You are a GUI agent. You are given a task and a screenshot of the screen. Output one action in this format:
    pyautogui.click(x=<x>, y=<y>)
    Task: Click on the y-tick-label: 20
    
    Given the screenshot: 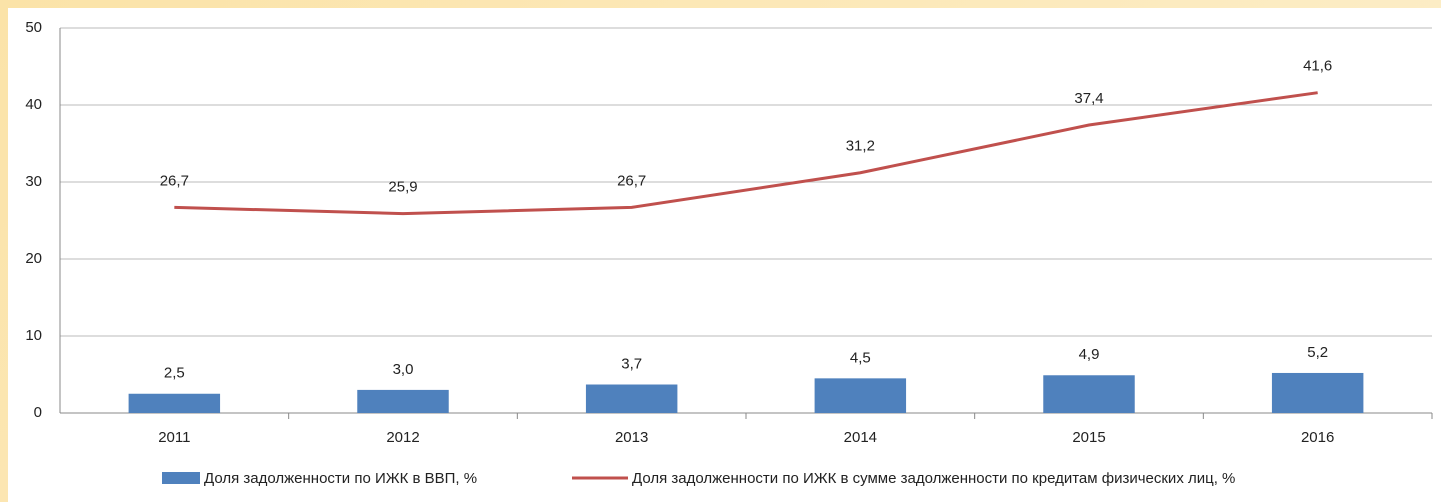 What is the action you would take?
    pyautogui.click(x=33, y=258)
    